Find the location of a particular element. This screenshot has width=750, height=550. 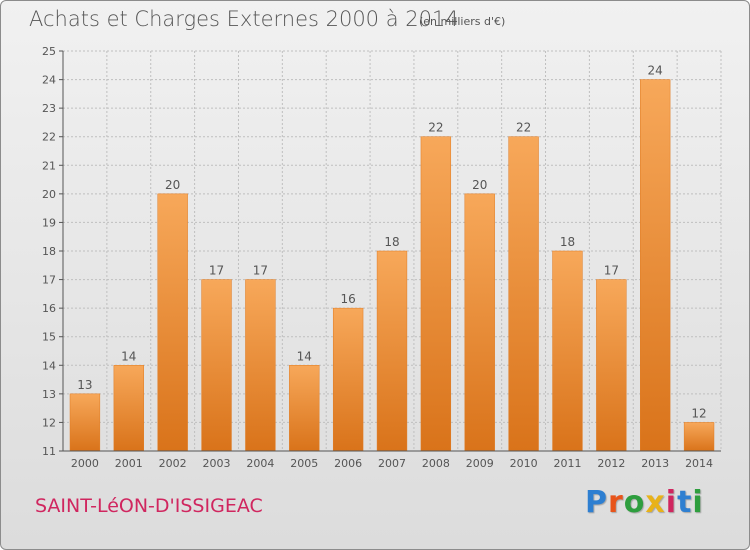

bar-2007 is located at coordinates (392, 351).